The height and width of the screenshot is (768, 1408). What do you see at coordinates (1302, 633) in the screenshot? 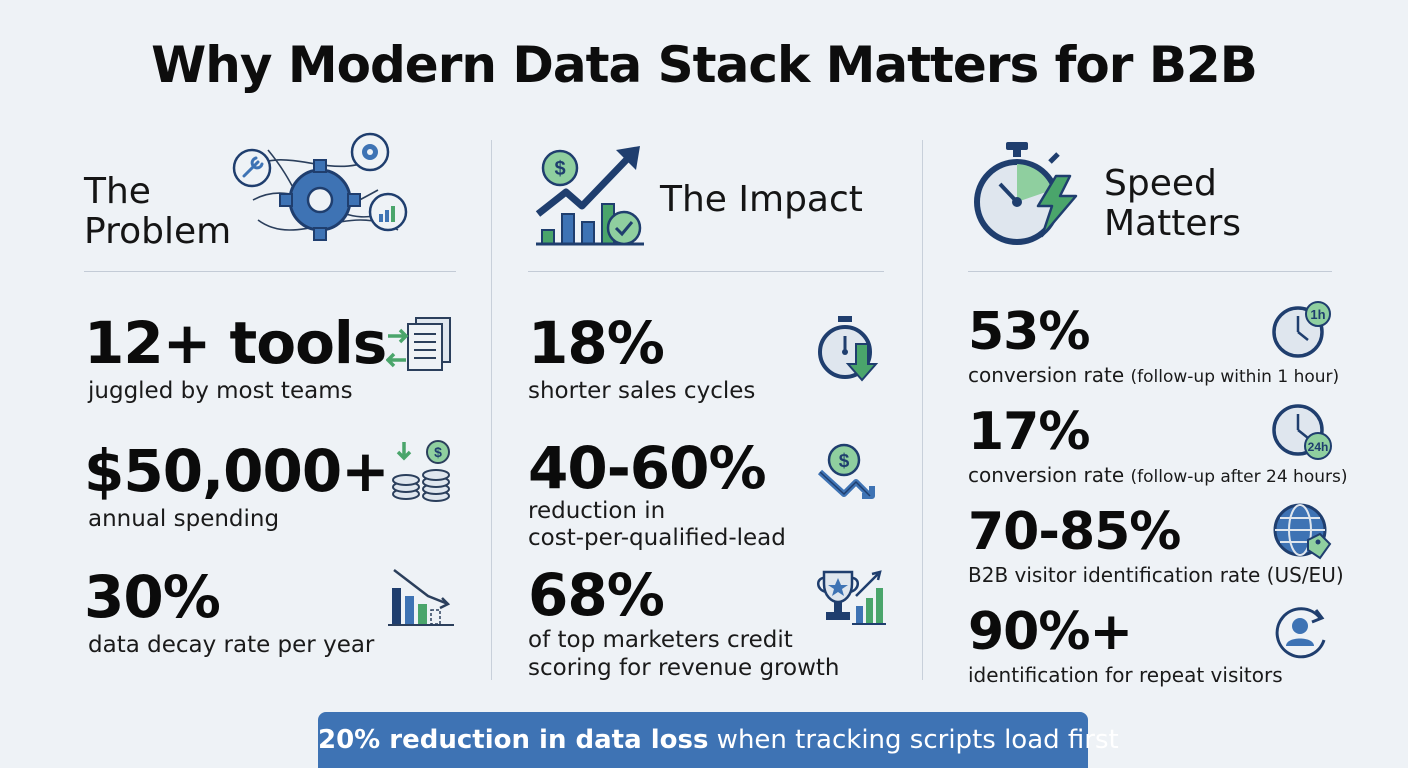
I see `repeat-user-icon` at bounding box center [1302, 633].